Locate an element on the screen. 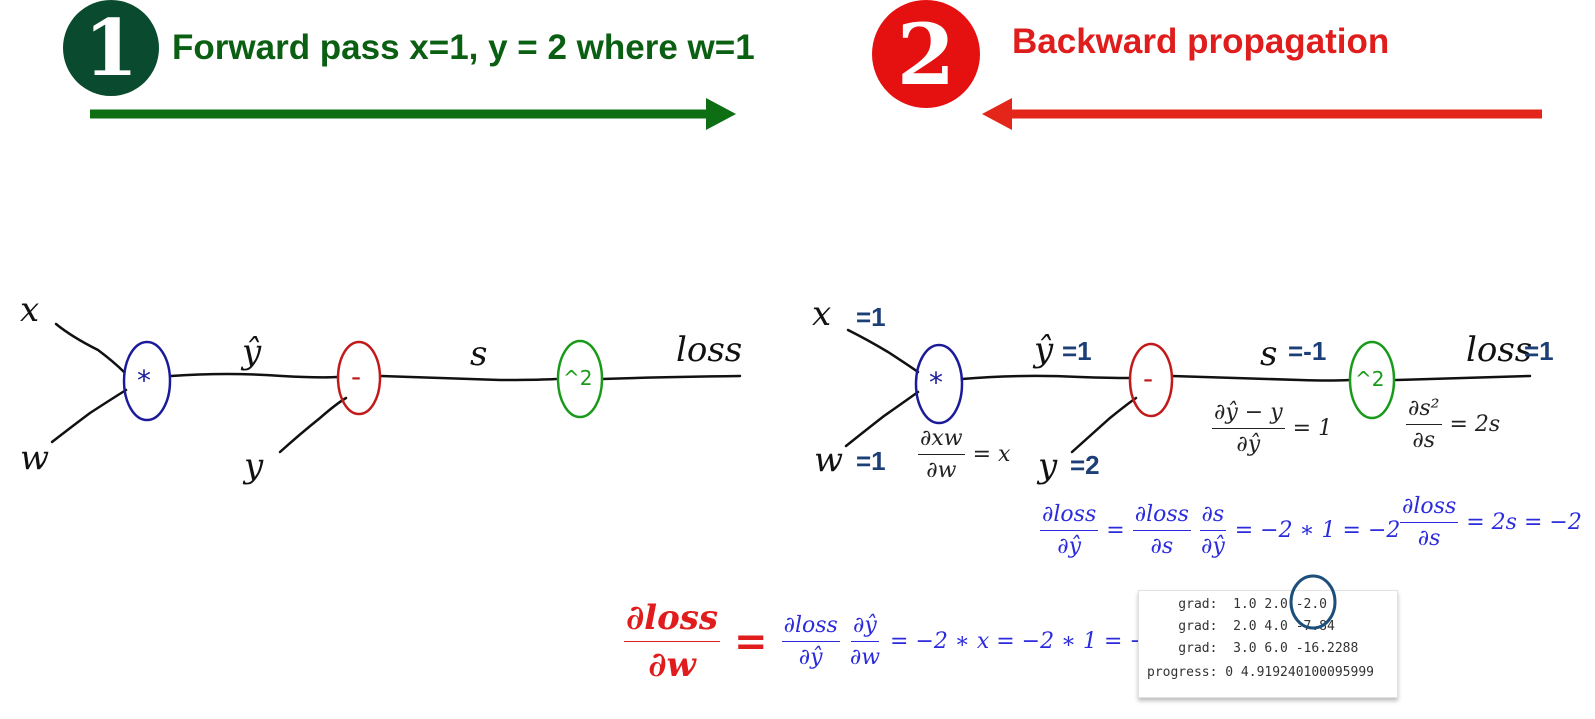 The height and width of the screenshot is (719, 1595). eq-dloss-dyhat-a-num: ∂loss is located at coordinates (1161, 516).